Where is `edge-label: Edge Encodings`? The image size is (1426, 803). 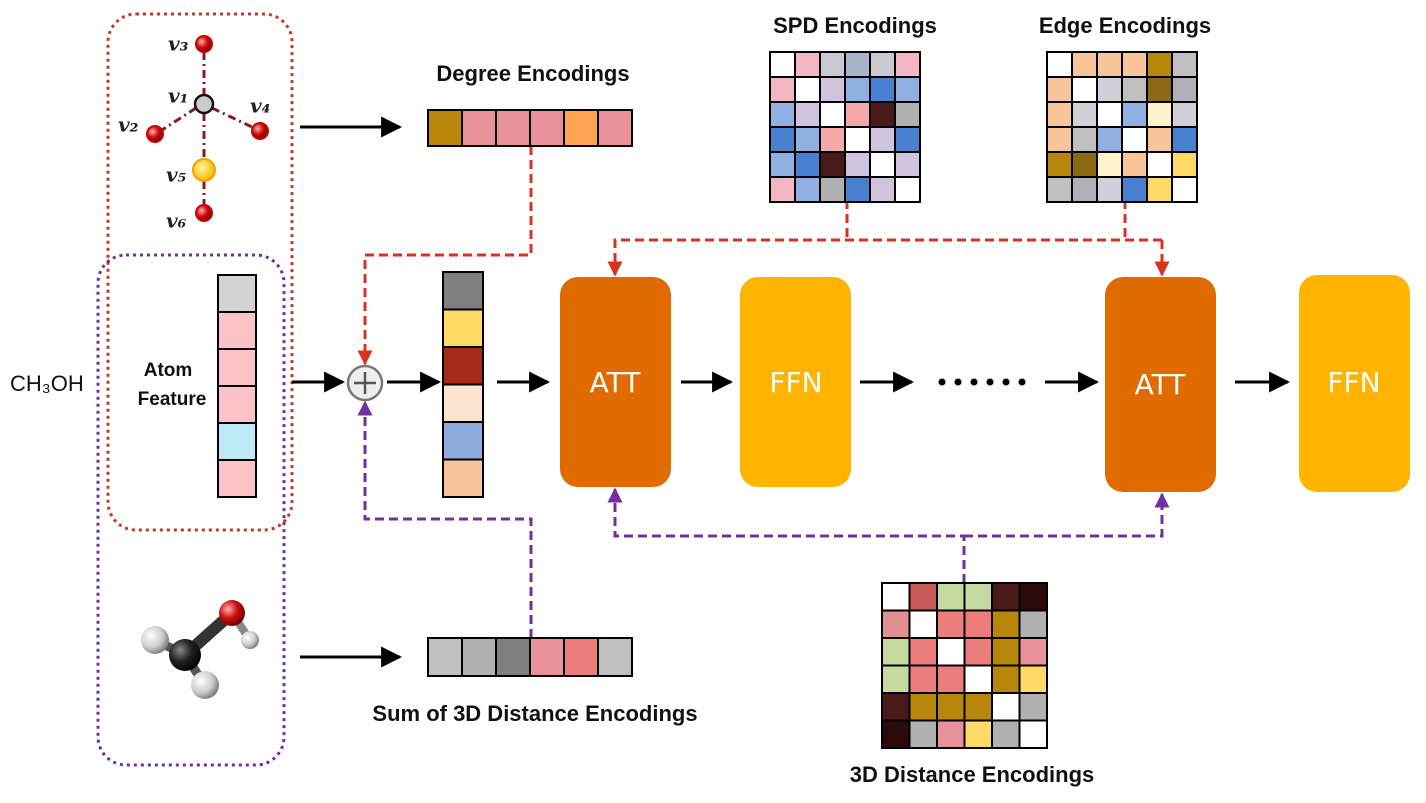
edge-label: Edge Encodings is located at coordinates (1125, 25).